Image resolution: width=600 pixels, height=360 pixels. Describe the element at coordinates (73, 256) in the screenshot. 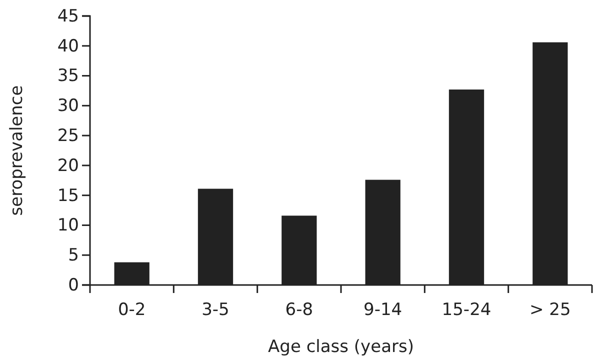

I see `y-tick-label: 5` at that location.